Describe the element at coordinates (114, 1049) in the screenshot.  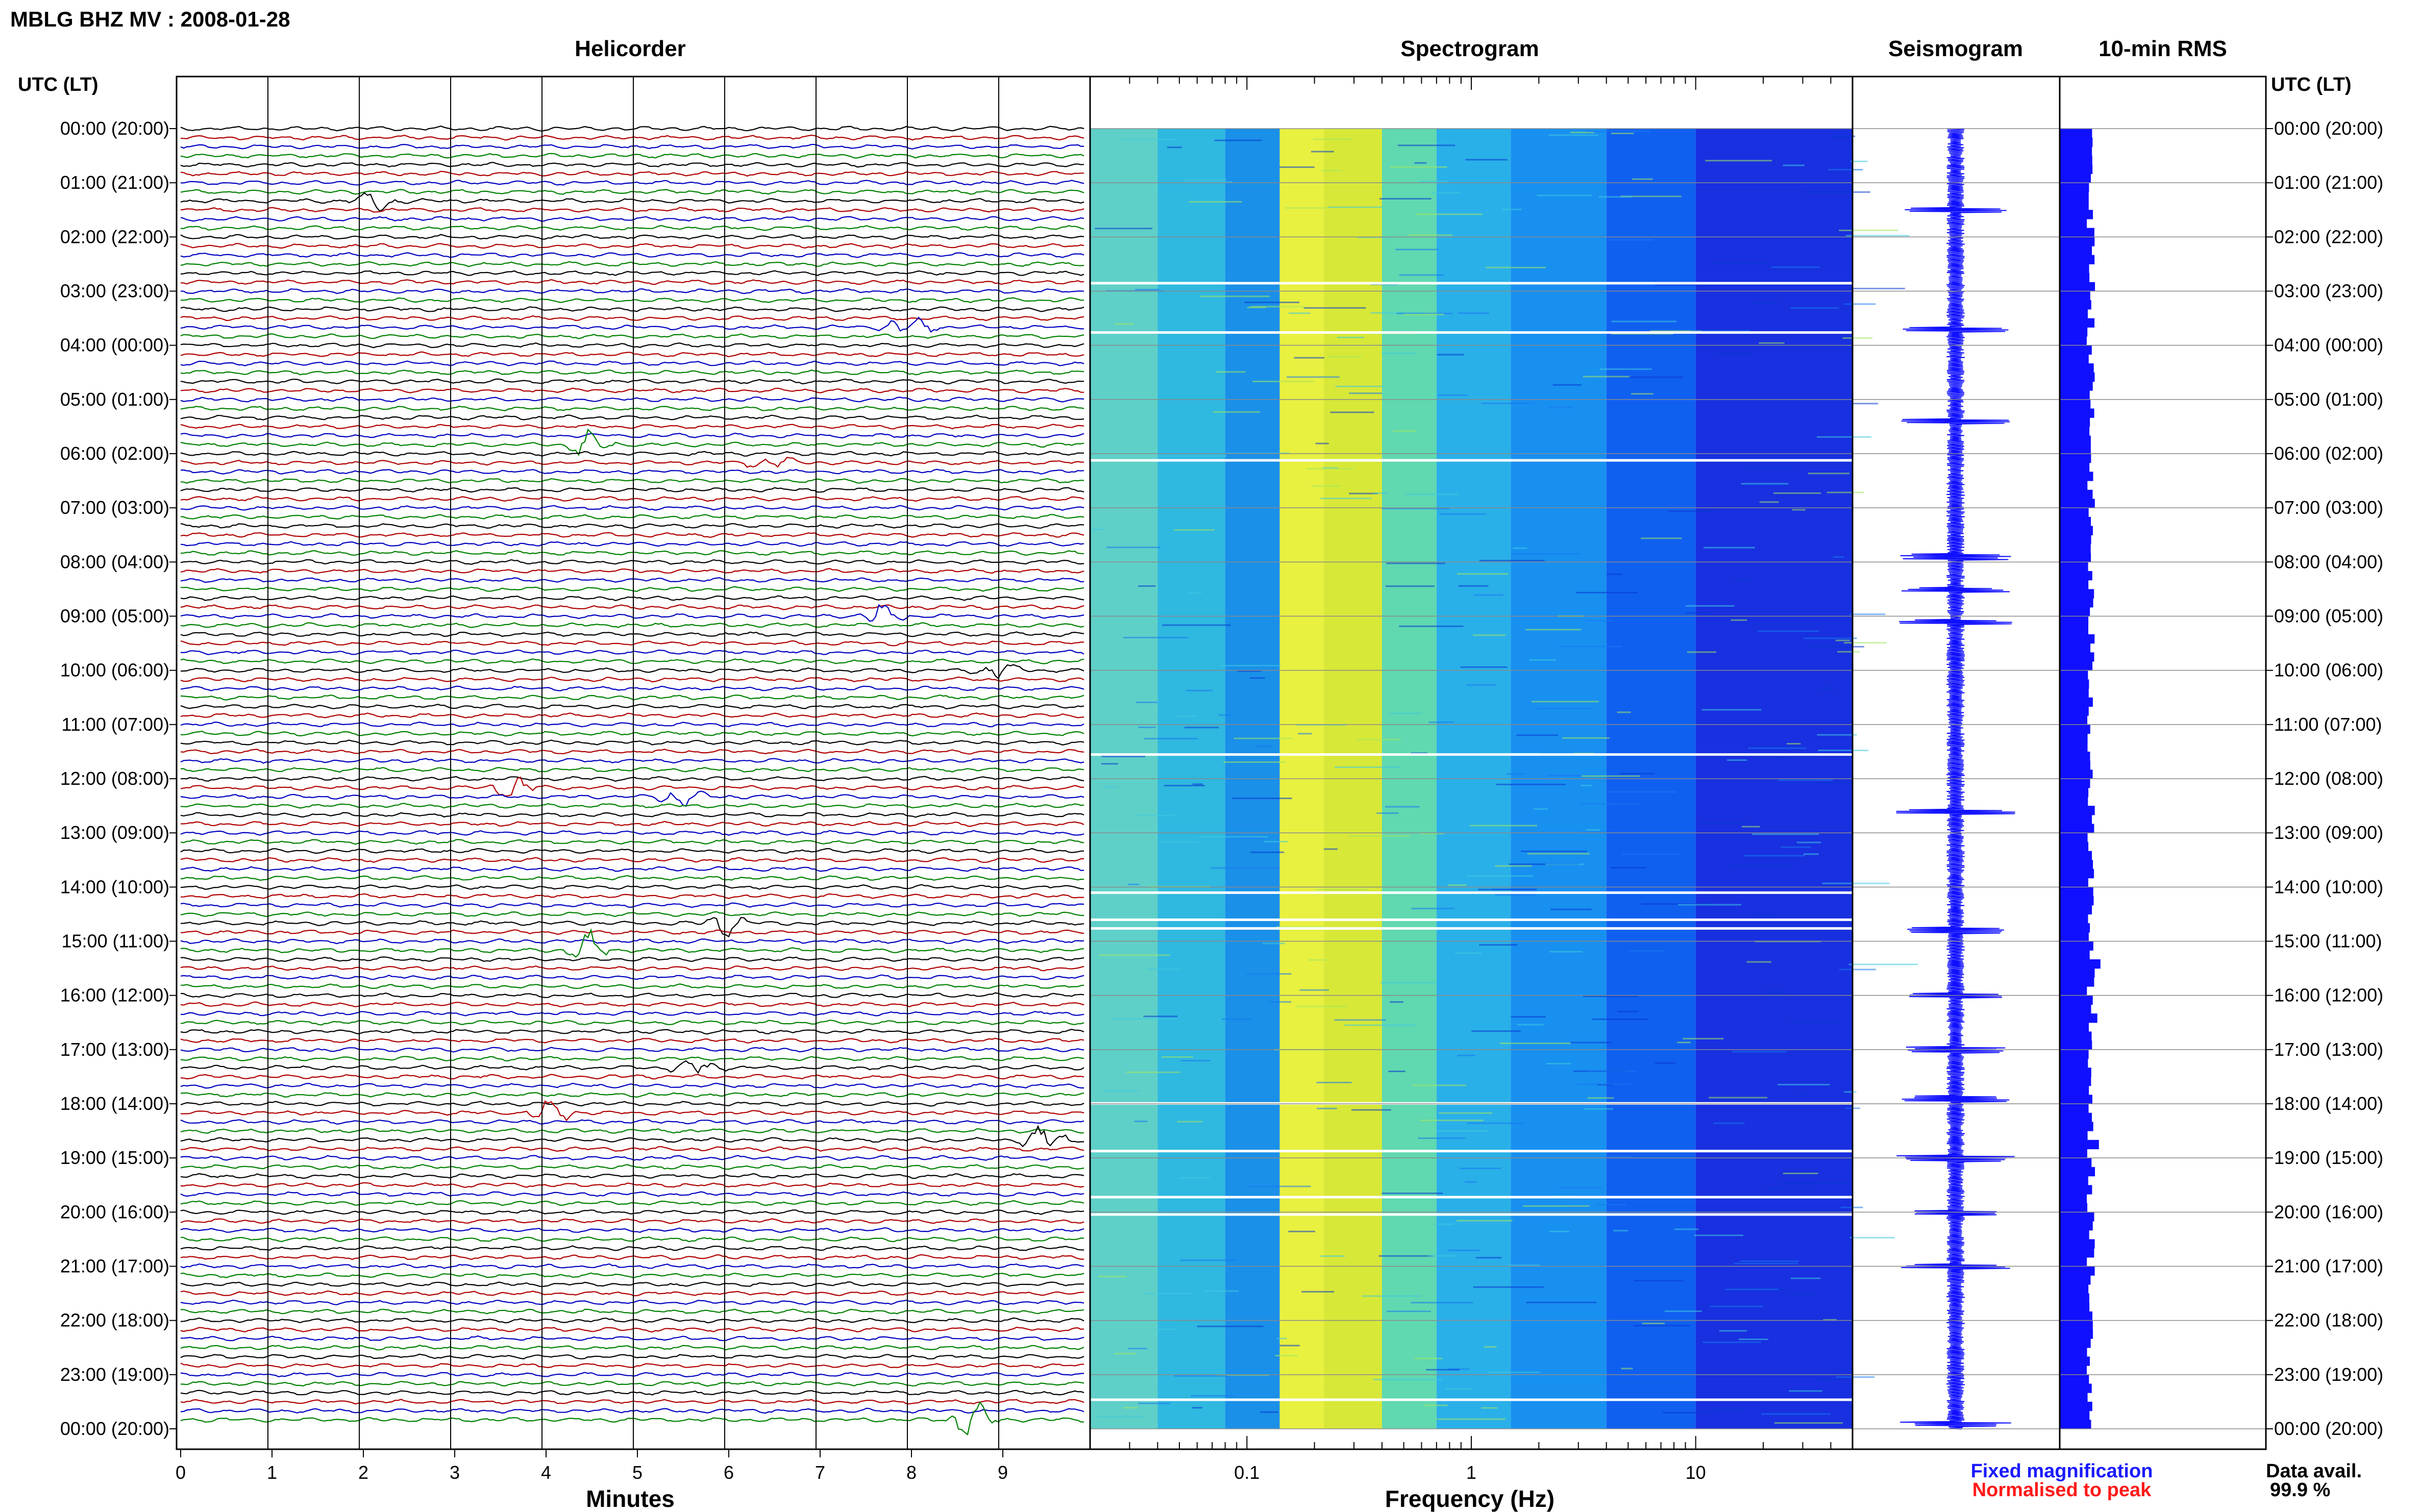
I see `time-tick-label: 17:00 (13:00)` at that location.